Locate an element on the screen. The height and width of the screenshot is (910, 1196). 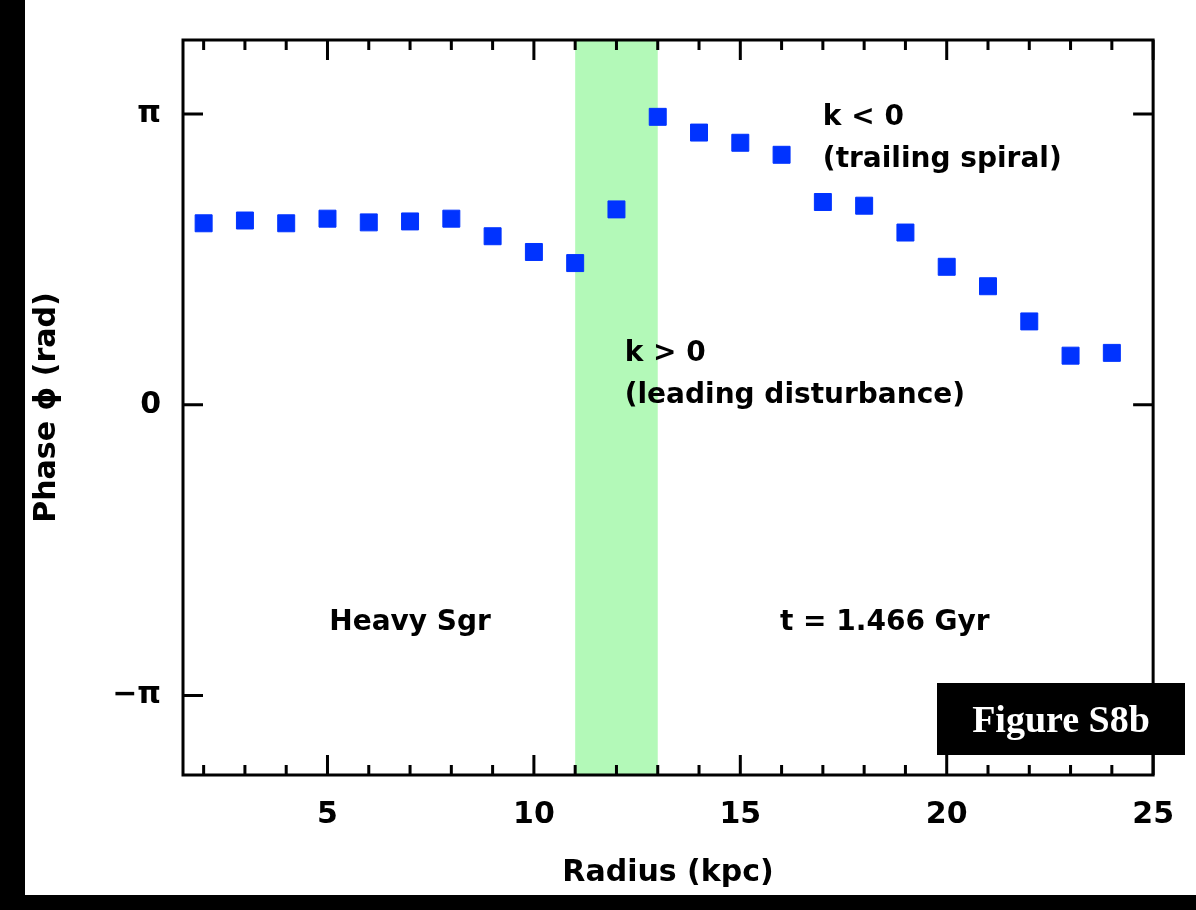
annotation: Heavy Sgr is located at coordinates (410, 620).